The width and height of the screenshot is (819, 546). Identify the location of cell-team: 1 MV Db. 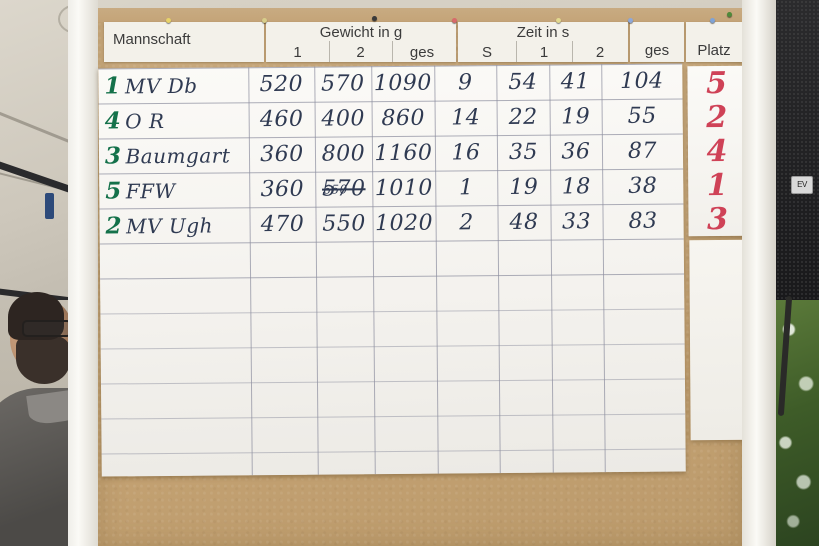
(176, 85).